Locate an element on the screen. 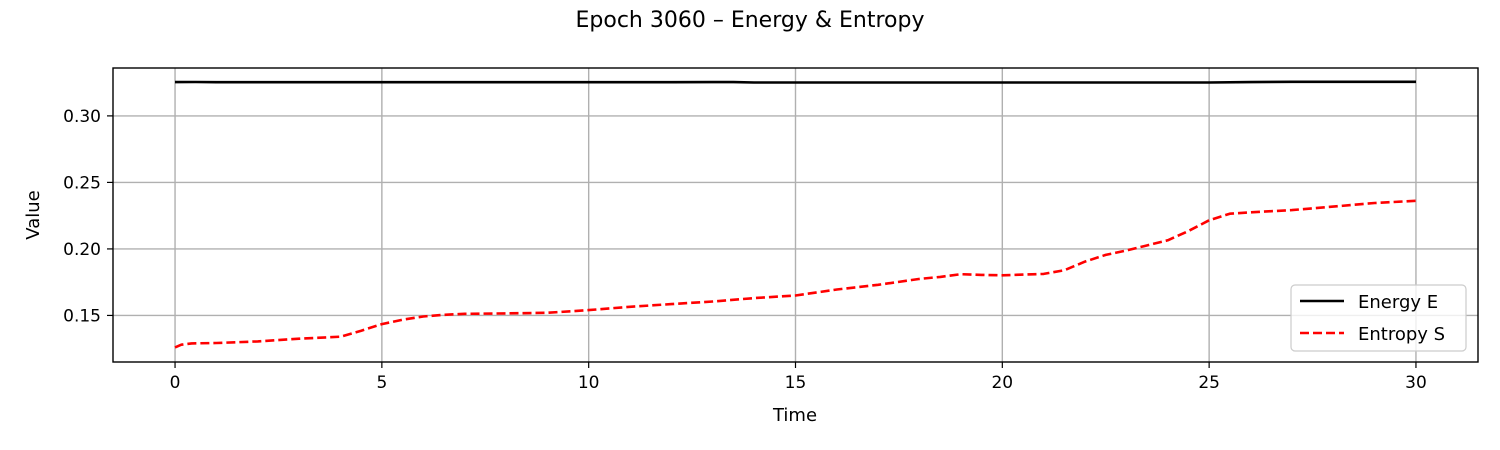 This screenshot has width=1500, height=450. x-tick-label: 20 is located at coordinates (1002, 383).